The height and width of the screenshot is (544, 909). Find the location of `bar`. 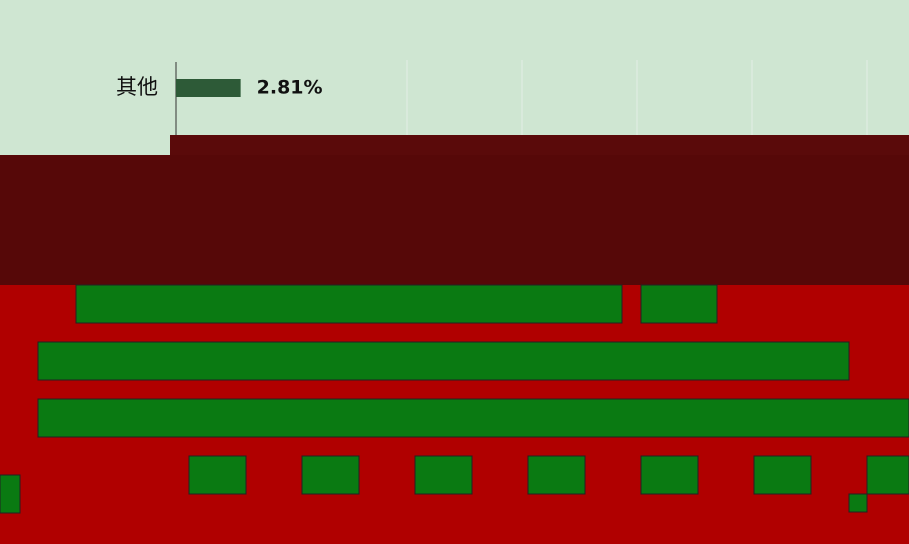

bar is located at coordinates (208, 88).